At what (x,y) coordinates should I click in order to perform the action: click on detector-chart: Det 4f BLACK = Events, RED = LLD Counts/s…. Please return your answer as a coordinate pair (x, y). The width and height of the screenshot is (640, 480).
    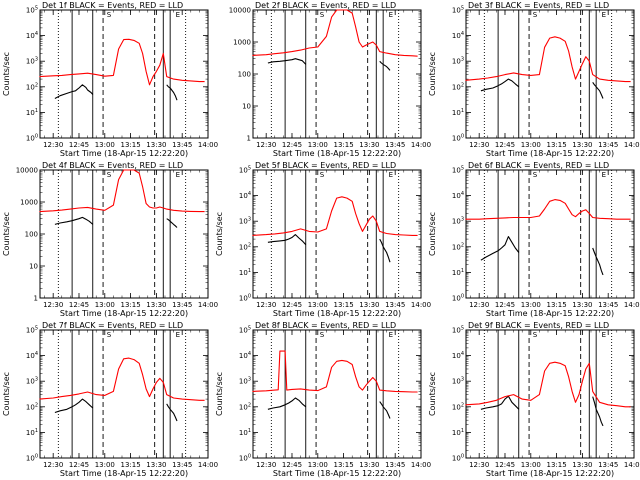
    Looking at the image, I should click on (110, 239).